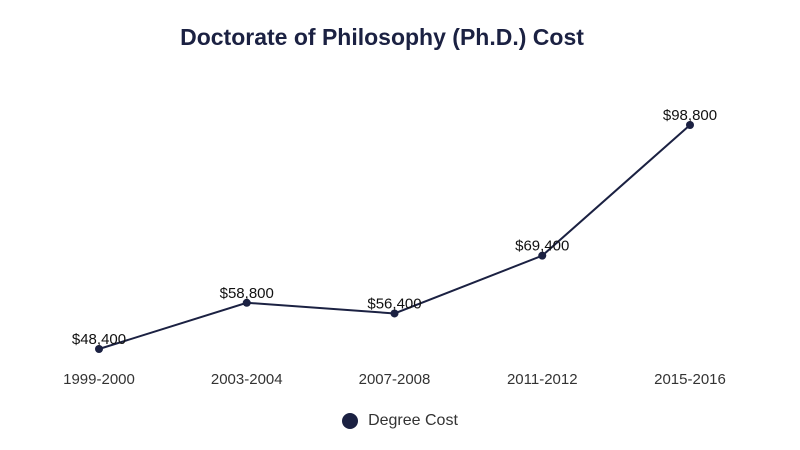 The height and width of the screenshot is (450, 800). What do you see at coordinates (542, 379) in the screenshot?
I see `x-tick-label: 2011-2012` at bounding box center [542, 379].